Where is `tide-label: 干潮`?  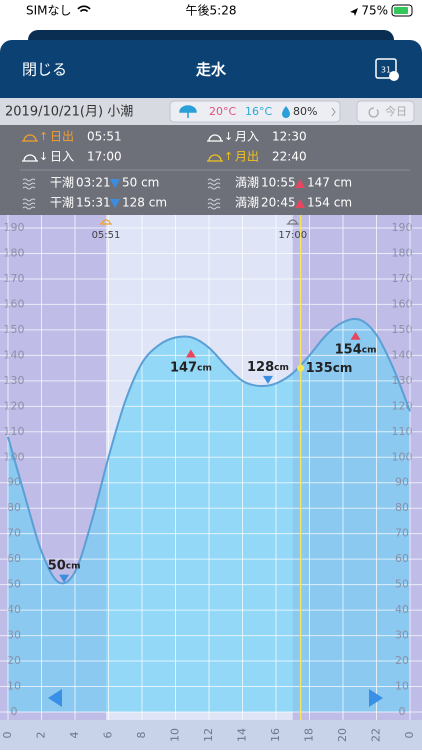 tide-label: 干潮 is located at coordinates (62, 182).